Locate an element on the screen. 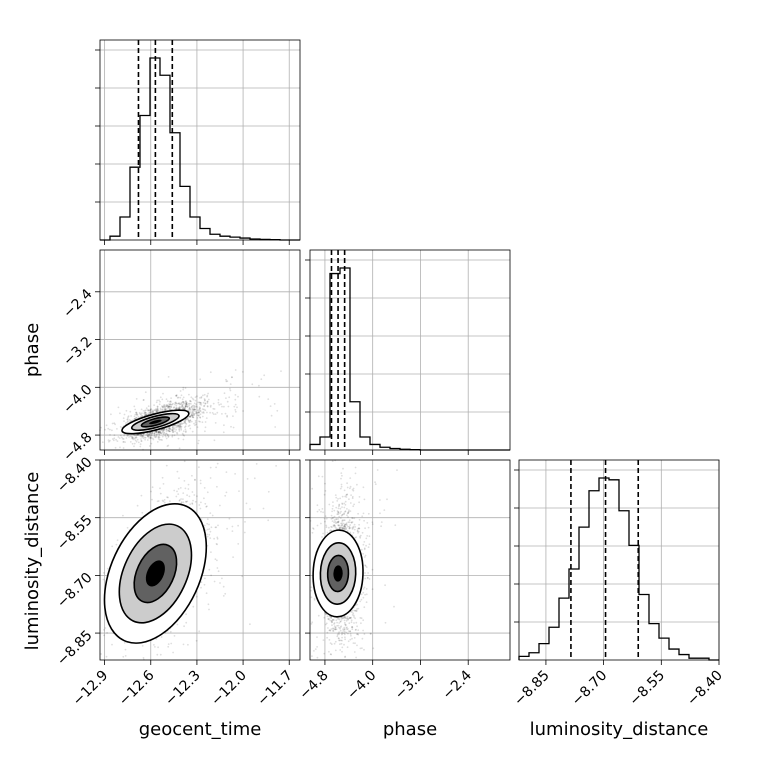 This screenshot has width=760, height=760. y-label-phase: phase is located at coordinates (32, 350).